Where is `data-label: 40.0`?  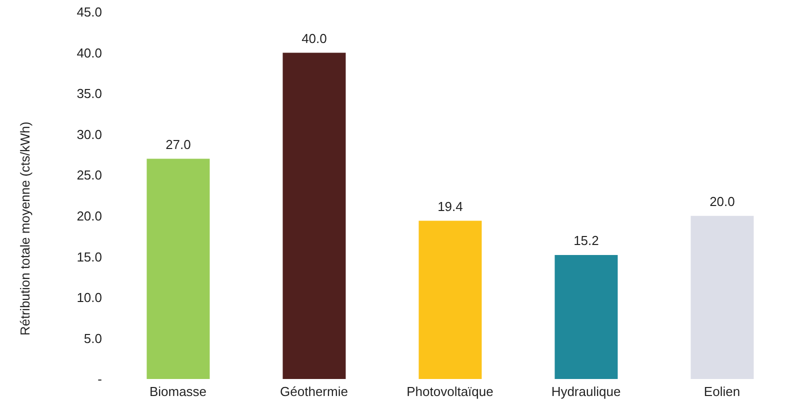
data-label: 40.0 is located at coordinates (314, 38).